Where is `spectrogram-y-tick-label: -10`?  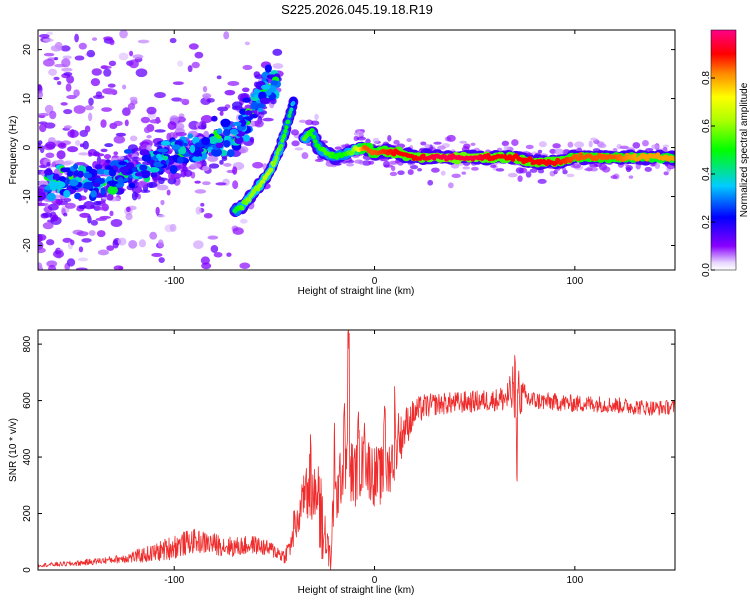 spectrogram-y-tick-label: -10 is located at coordinates (27, 196).